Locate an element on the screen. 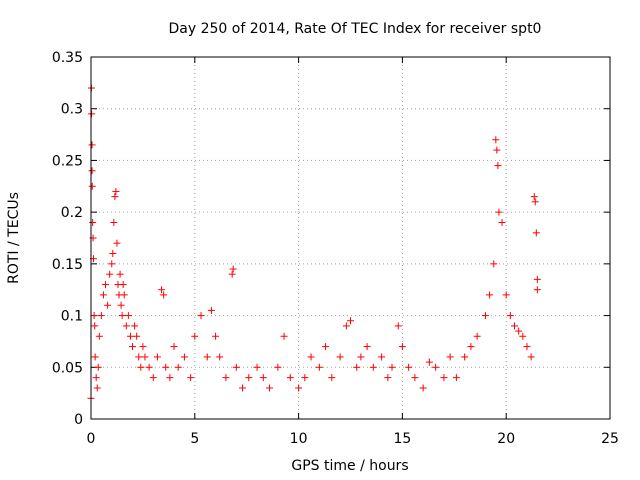 This screenshot has width=640, height=480. y-axis-label: ROTI / TECUs is located at coordinates (14, 238).